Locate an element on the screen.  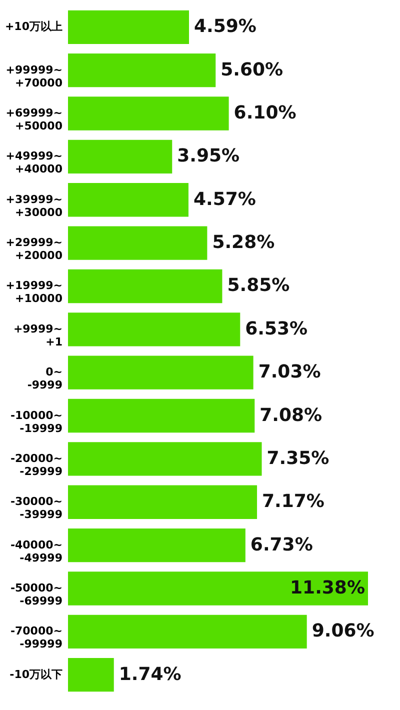
y-tick-label: +10万以上 is located at coordinates (33, 27).